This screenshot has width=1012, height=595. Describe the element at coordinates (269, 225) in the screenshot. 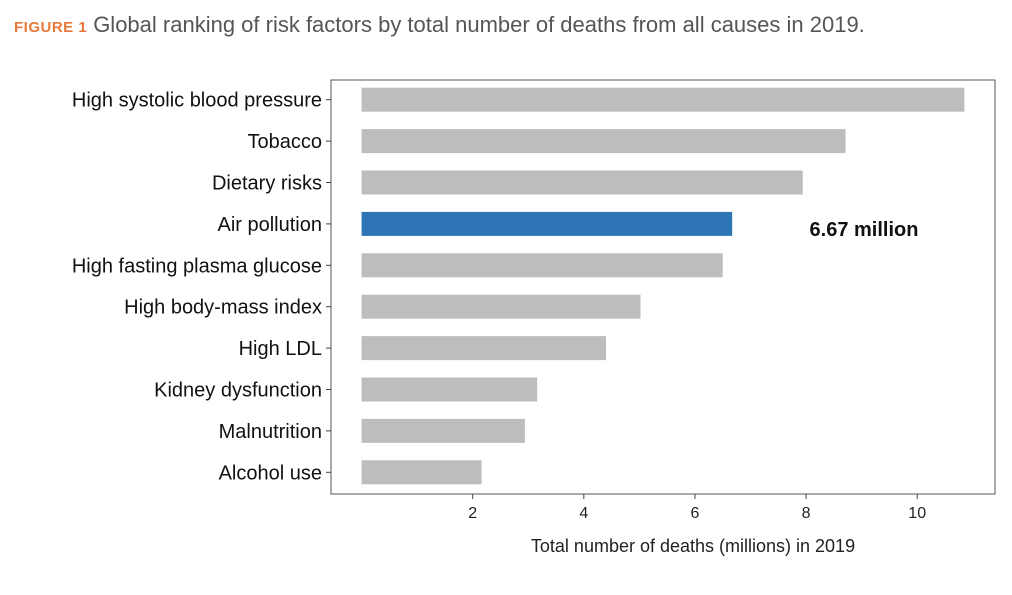

I see `category-label: Air pollution` at that location.